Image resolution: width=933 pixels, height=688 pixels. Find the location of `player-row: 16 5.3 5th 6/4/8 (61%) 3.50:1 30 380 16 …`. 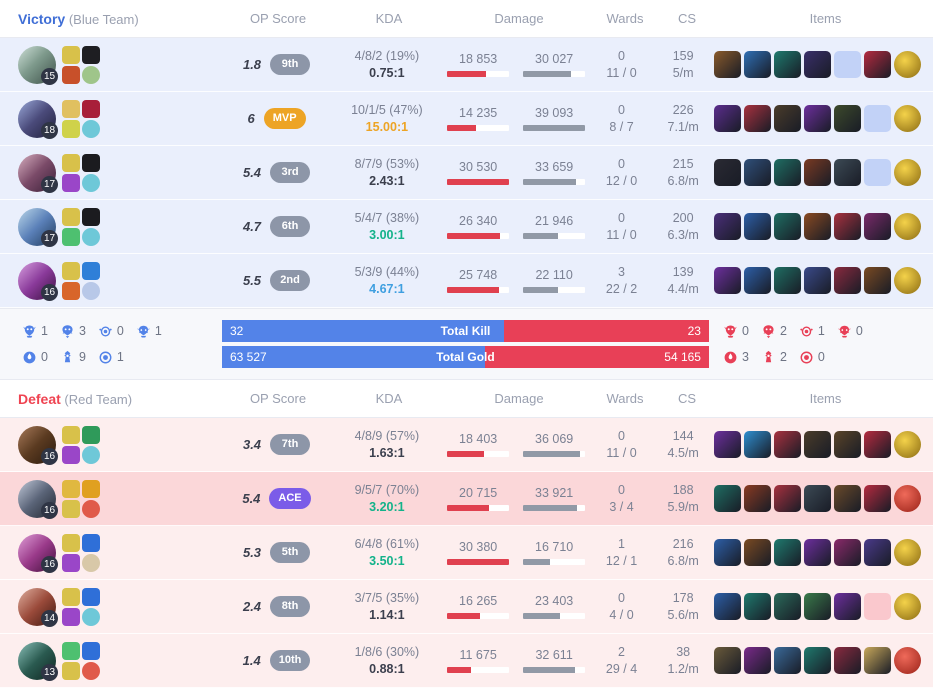

player-row: 16 5.3 5th 6/4/8 (61%) 3.50:1 30 380 16 … is located at coordinates (466, 553).